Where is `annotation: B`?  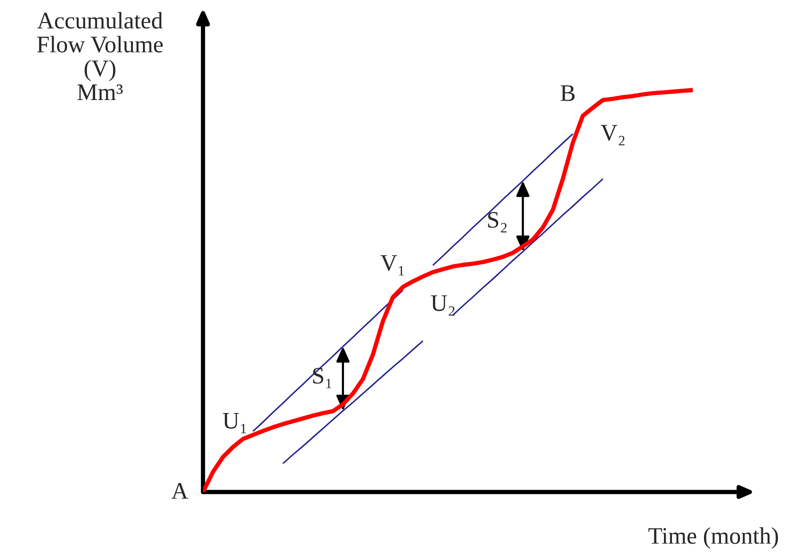
annotation: B is located at coordinates (567, 93).